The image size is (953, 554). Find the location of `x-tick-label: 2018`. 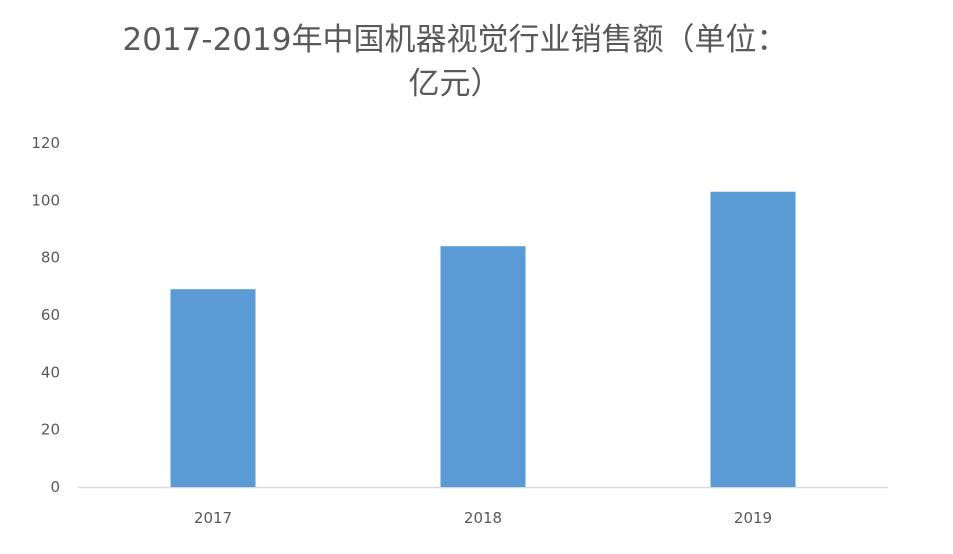

x-tick-label: 2018 is located at coordinates (483, 518).